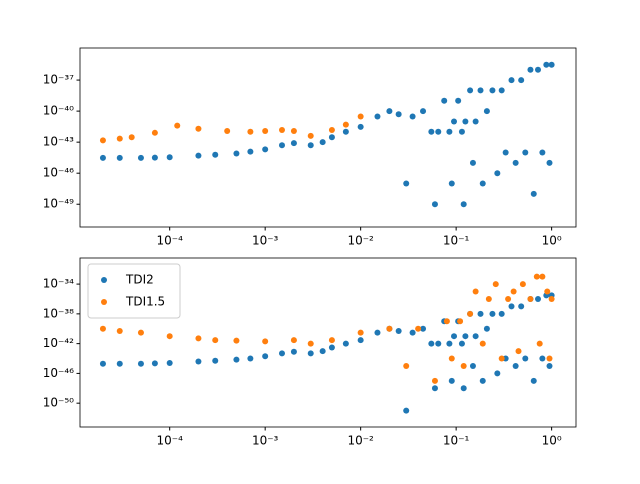 The height and width of the screenshot is (484, 640). What do you see at coordinates (58, 313) in the screenshot?
I see `y-tick-label: 10⁻³⁸` at bounding box center [58, 313].